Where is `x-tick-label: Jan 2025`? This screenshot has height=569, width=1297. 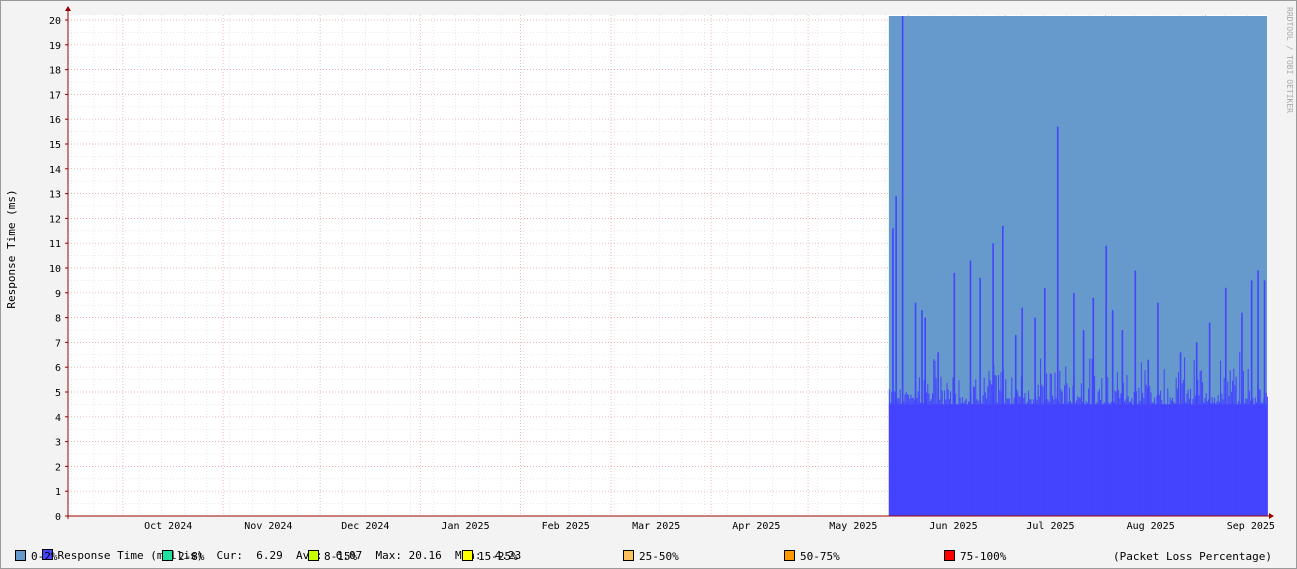 x-tick-label: Jan 2025 is located at coordinates (465, 526).